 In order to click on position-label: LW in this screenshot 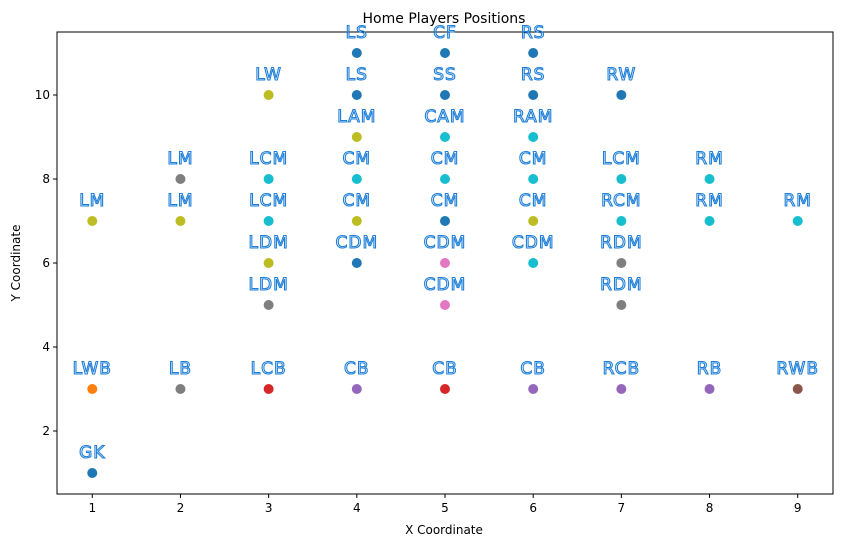, I will do `click(268, 75)`.